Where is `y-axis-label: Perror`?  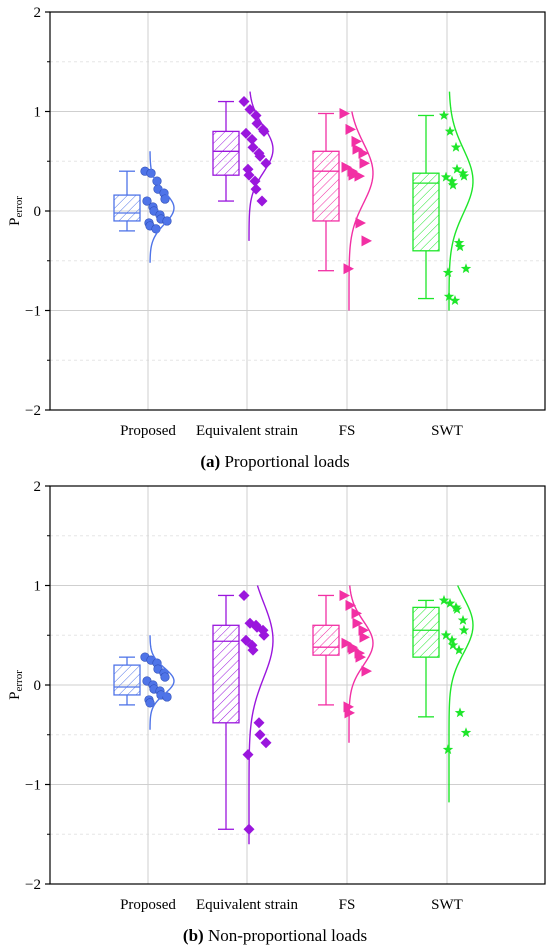
y-axis-label: Perror is located at coordinates (16, 211).